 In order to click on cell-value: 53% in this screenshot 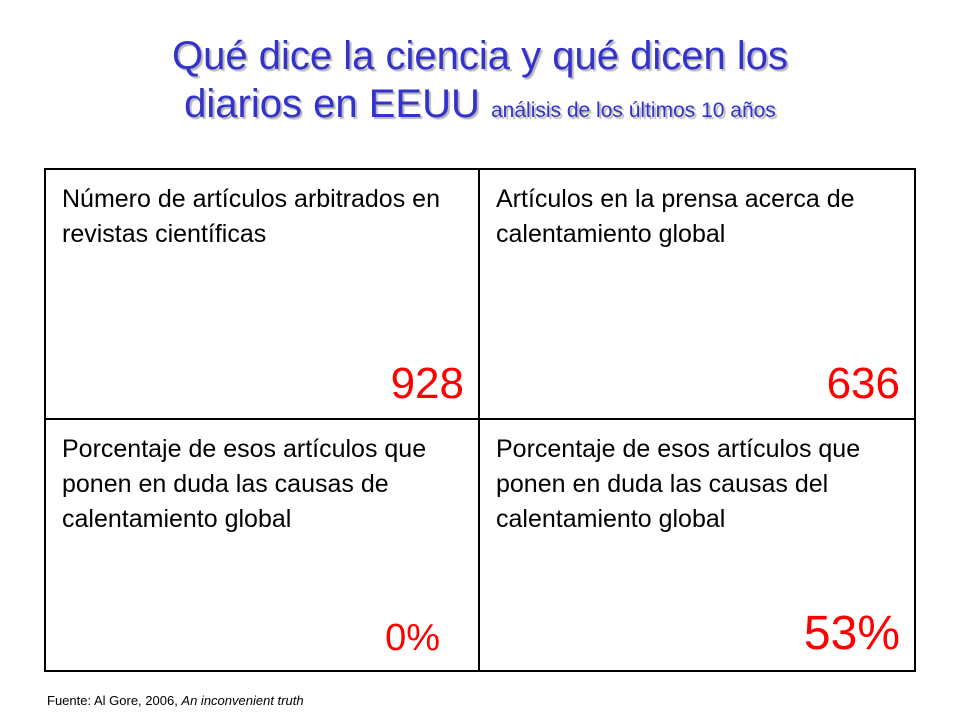, I will do `click(851, 633)`.